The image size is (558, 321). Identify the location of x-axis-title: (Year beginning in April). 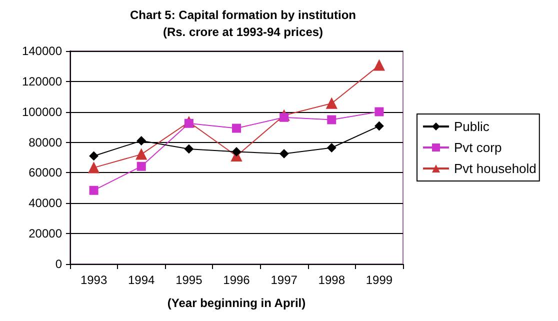
(236, 303).